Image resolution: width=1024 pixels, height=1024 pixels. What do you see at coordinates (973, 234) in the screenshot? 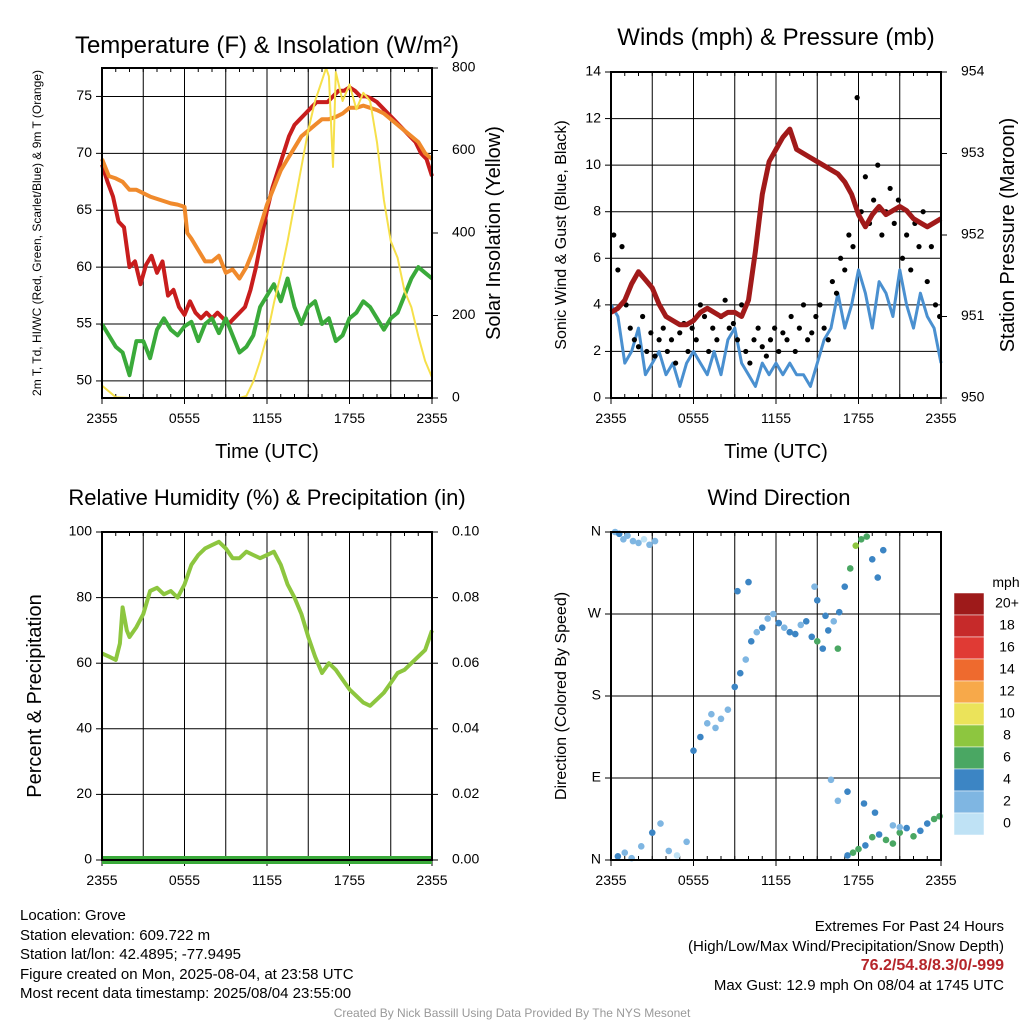
I see `y-tick-right-label: 952` at bounding box center [973, 234].